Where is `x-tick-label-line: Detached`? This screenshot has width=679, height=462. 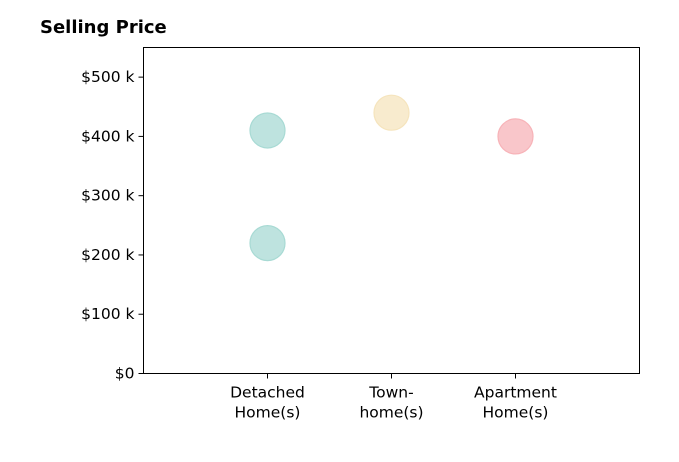 x-tick-label-line: Detached is located at coordinates (267, 393).